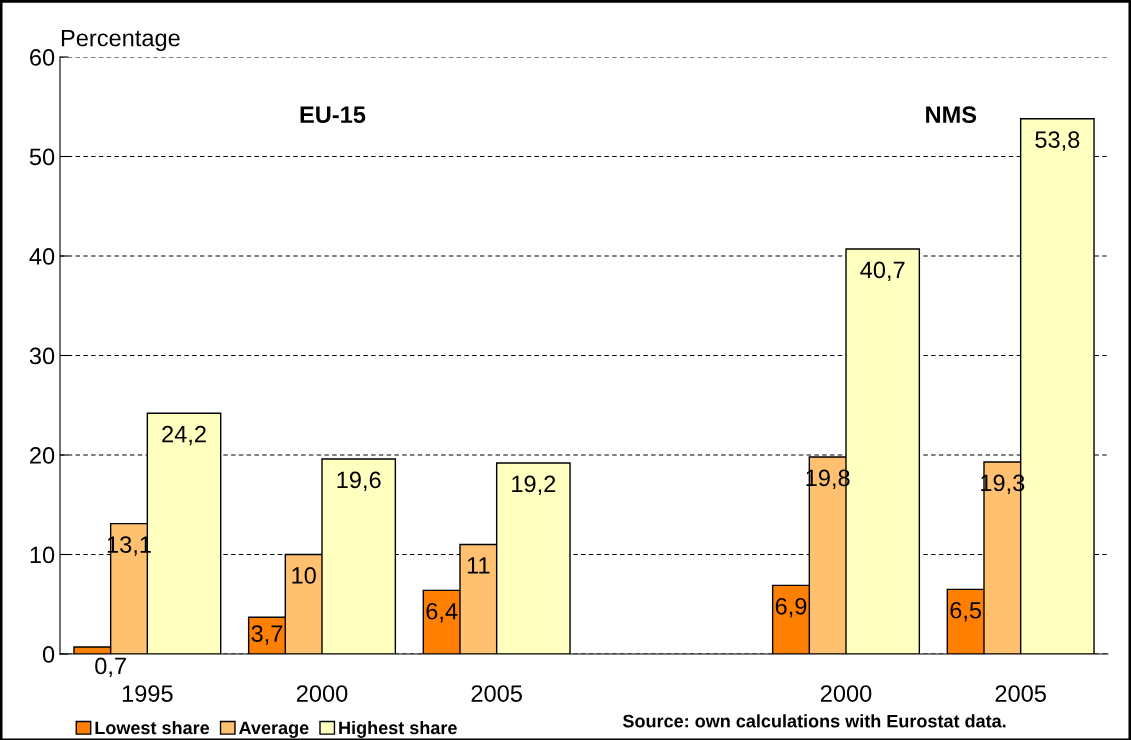  What do you see at coordinates (814, 721) in the screenshot?
I see `source-note: Source: own calculations with Eurostat data.` at bounding box center [814, 721].